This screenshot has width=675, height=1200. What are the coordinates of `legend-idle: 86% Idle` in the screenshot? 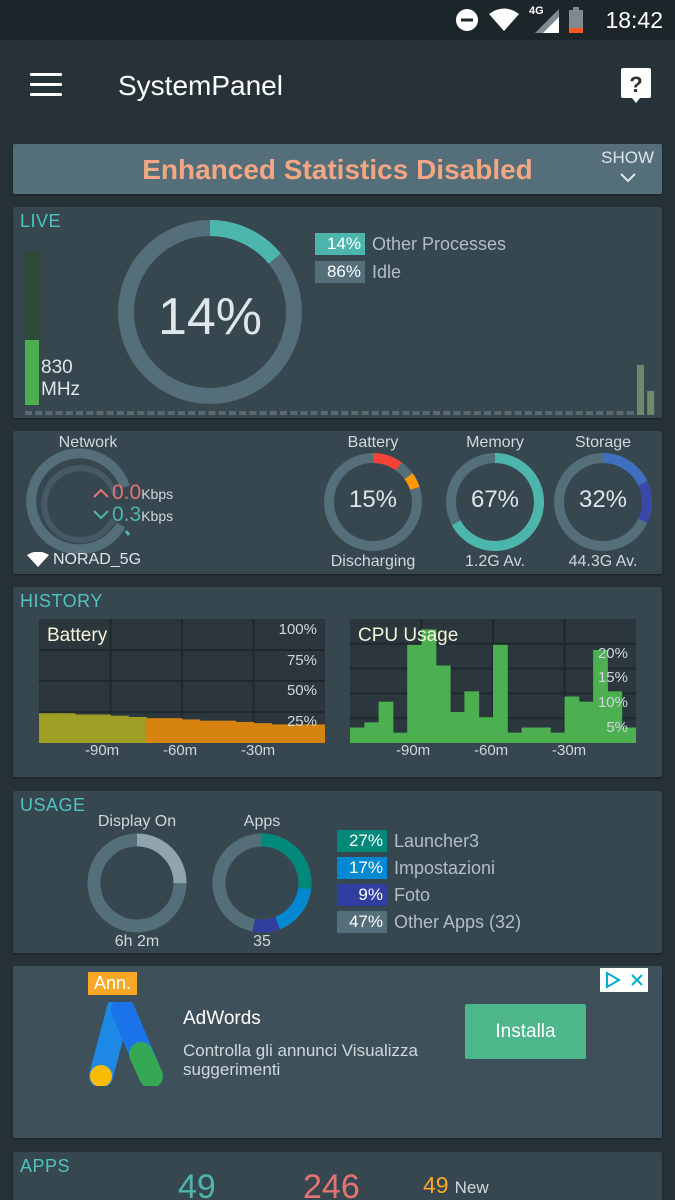 It's located at (358, 272).